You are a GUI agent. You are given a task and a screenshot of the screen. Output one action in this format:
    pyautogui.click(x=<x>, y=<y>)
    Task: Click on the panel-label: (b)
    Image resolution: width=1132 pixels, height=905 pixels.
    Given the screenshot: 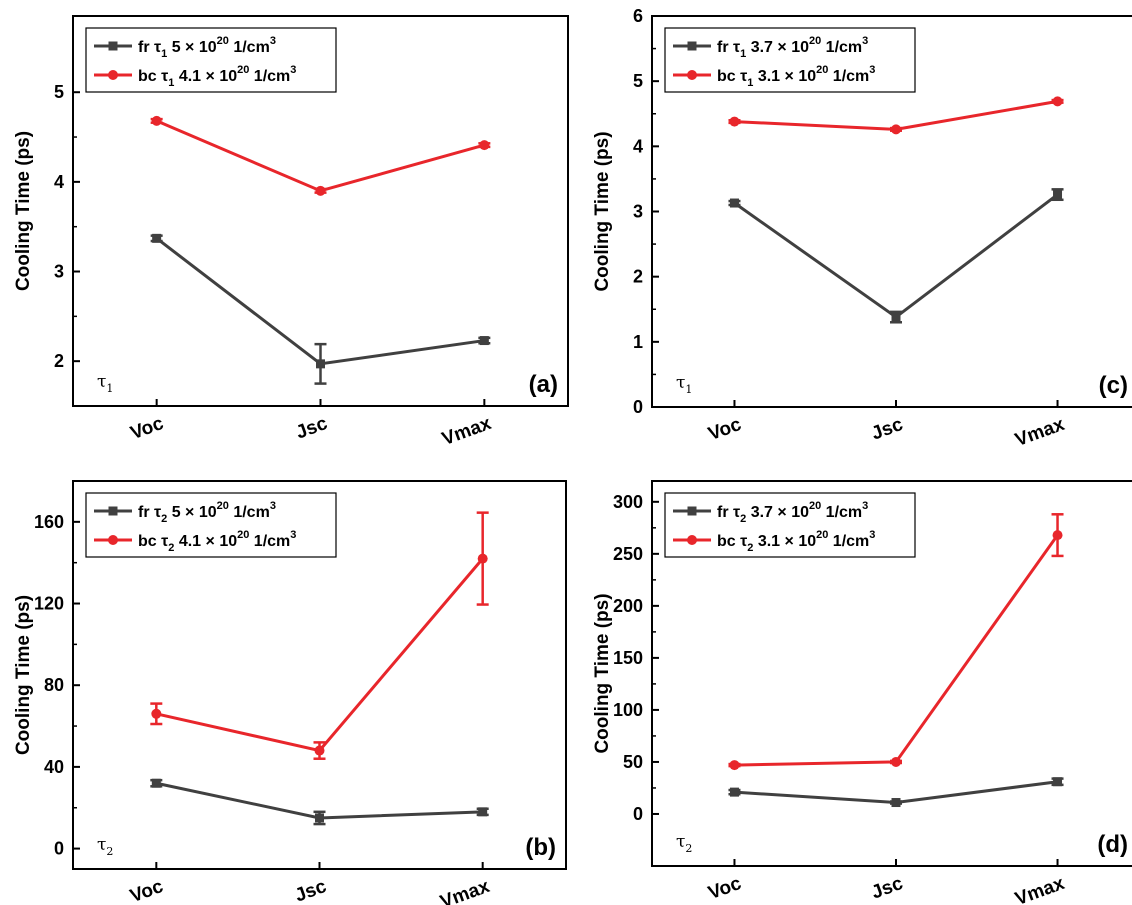 What is the action you would take?
    pyautogui.click(x=540, y=847)
    